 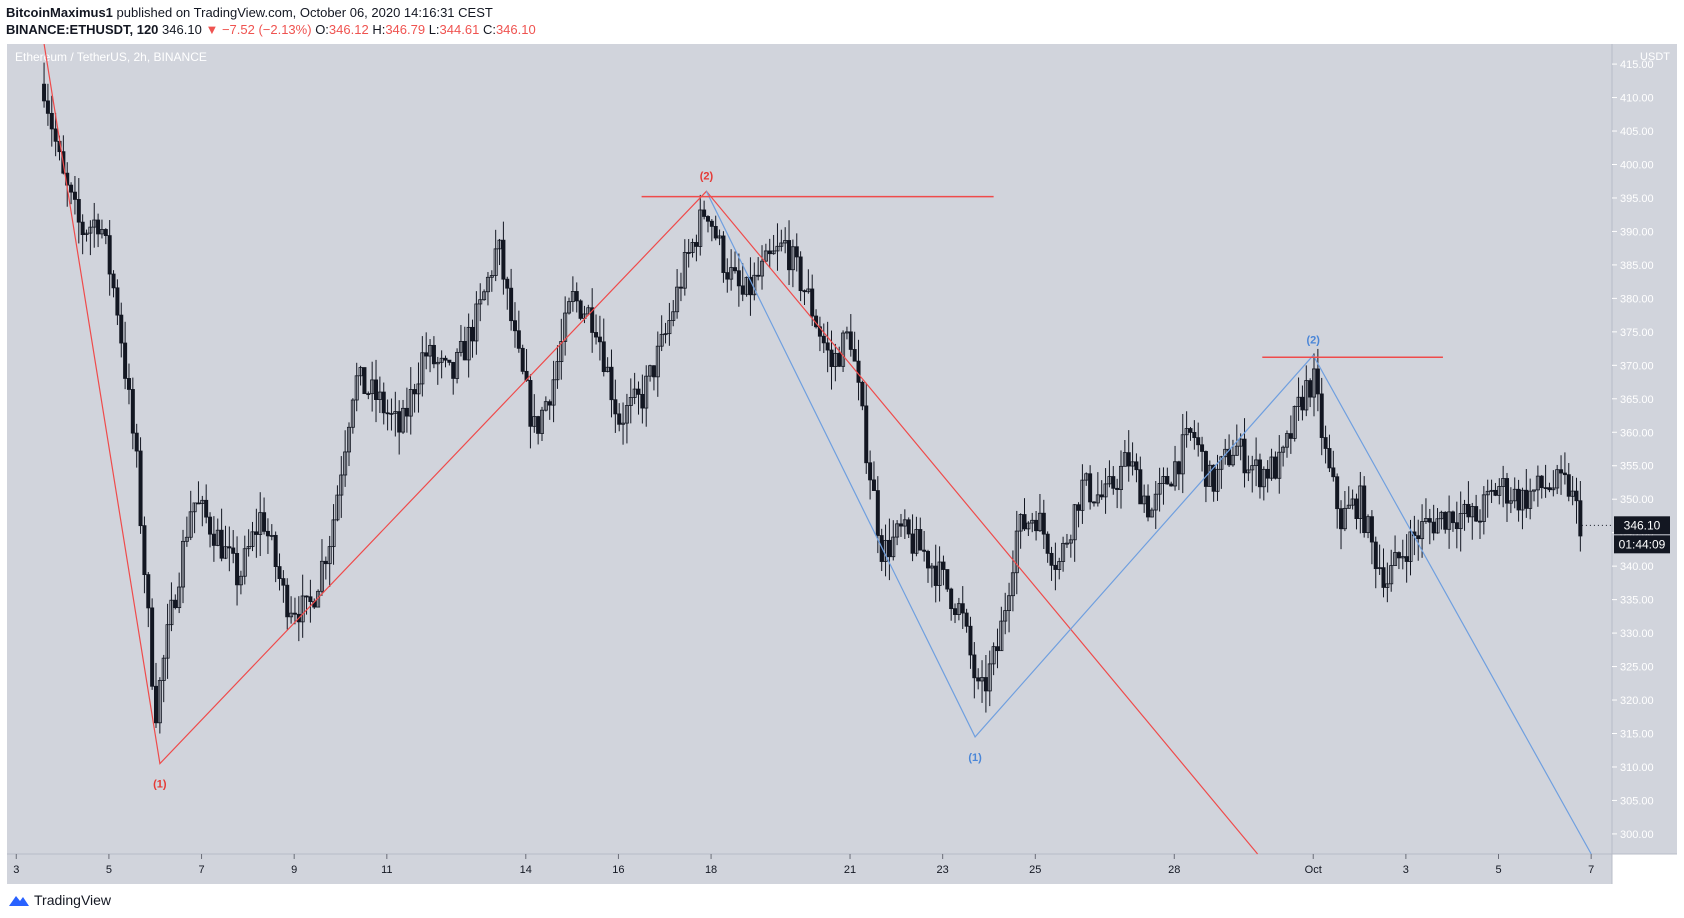 I want to click on y-tick-label: 335.00, so click(x=1637, y=601).